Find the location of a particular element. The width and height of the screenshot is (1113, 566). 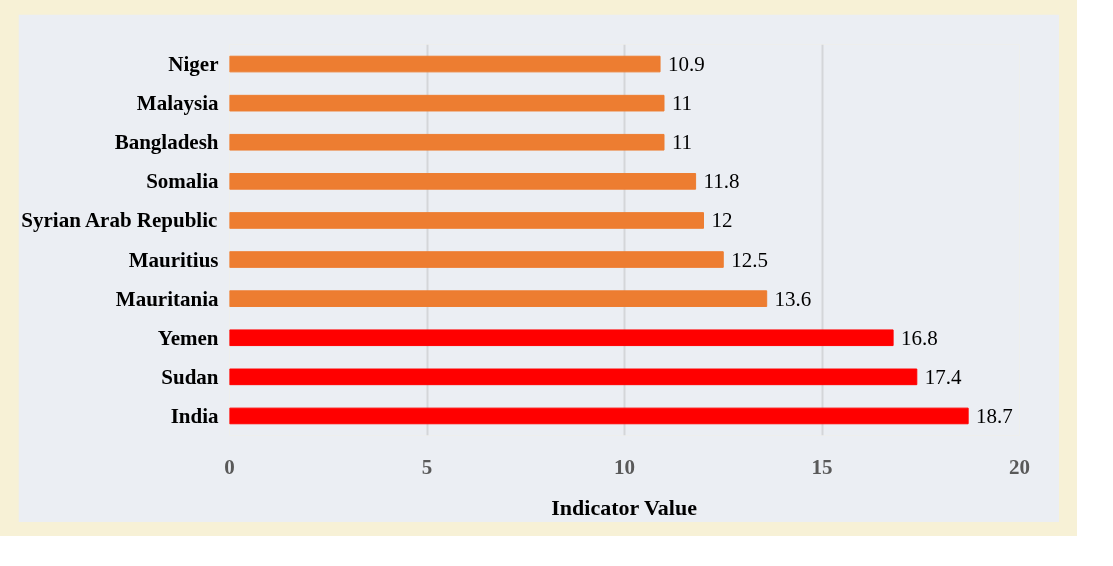

y-tick-label: Bangladesh is located at coordinates (166, 142).